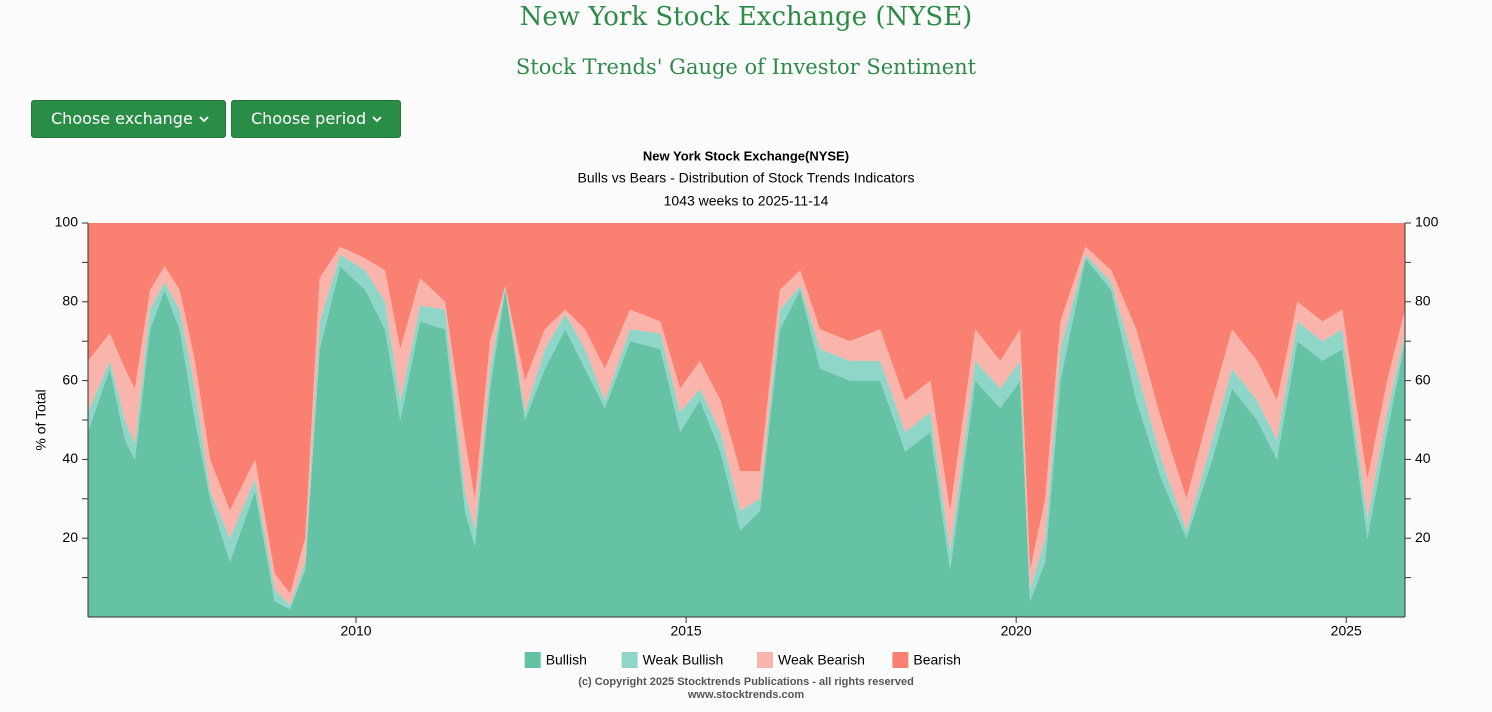 The width and height of the screenshot is (1492, 712). I want to click on legend-label: Weak Bullish, so click(683, 660).